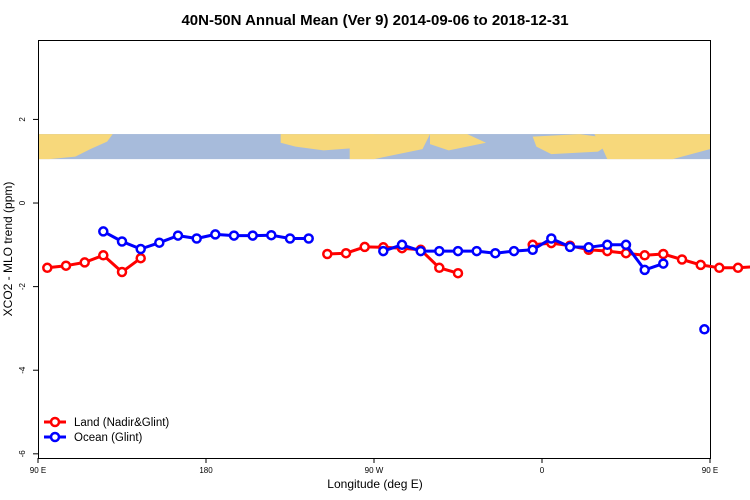  What do you see at coordinates (374, 470) in the screenshot?
I see `x-tick-label: 90 W` at bounding box center [374, 470].